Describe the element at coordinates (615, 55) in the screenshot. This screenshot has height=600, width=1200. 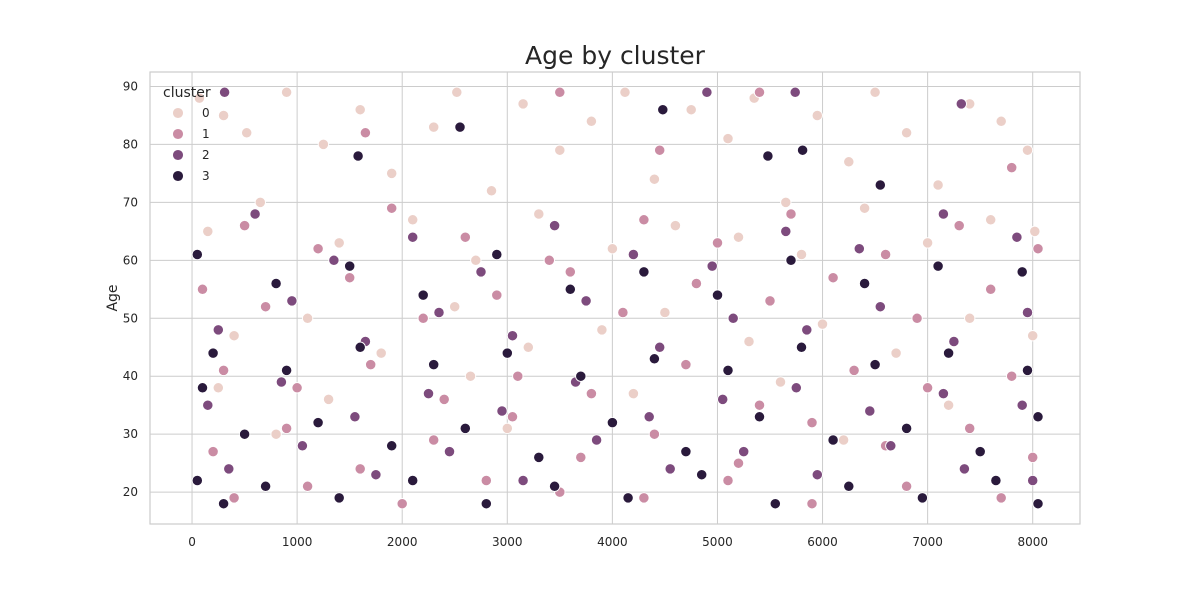
I see `chart-title: Age by cluster` at that location.